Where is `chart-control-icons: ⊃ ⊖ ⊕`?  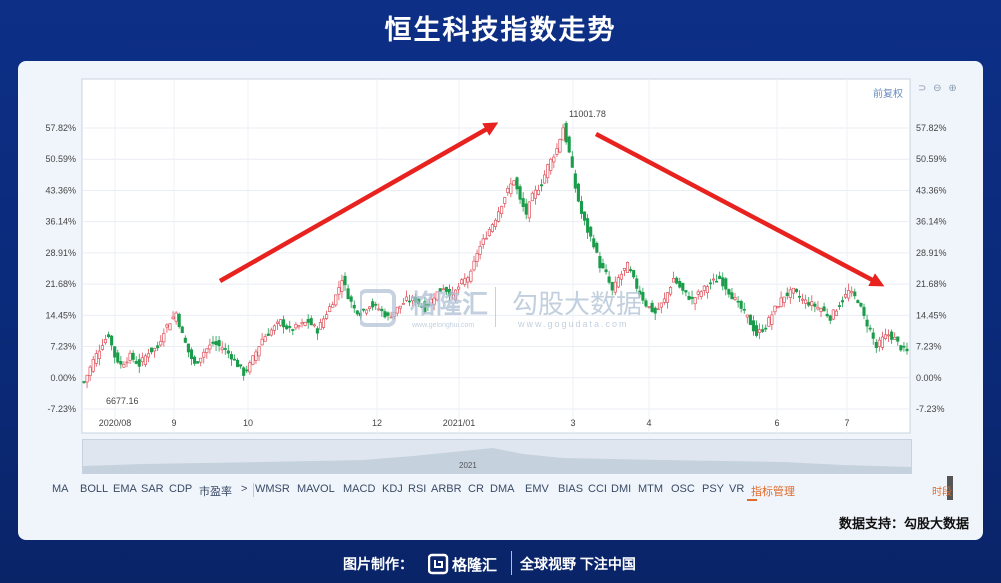
chart-control-icons: ⊃ ⊖ ⊕ is located at coordinates (938, 88).